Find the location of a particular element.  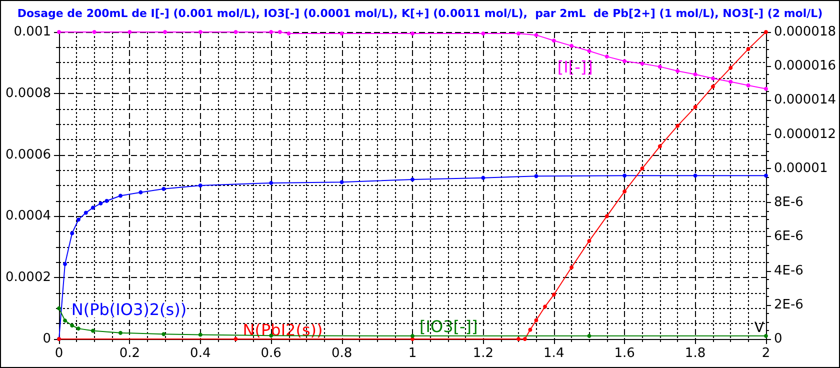

y2-tick-label: 4E-6 is located at coordinates (789, 270).